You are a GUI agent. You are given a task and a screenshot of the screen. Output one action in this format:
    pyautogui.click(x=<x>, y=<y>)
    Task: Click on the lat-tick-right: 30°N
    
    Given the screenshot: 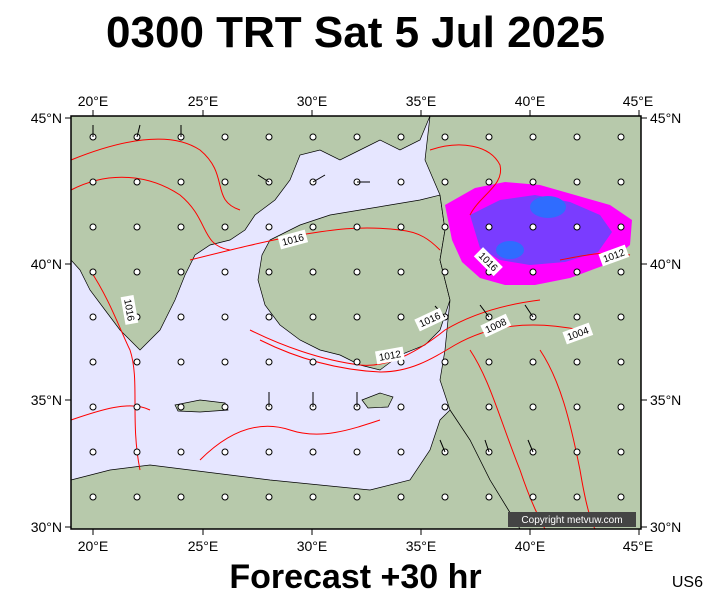 What is the action you would take?
    pyautogui.click(x=665, y=527)
    